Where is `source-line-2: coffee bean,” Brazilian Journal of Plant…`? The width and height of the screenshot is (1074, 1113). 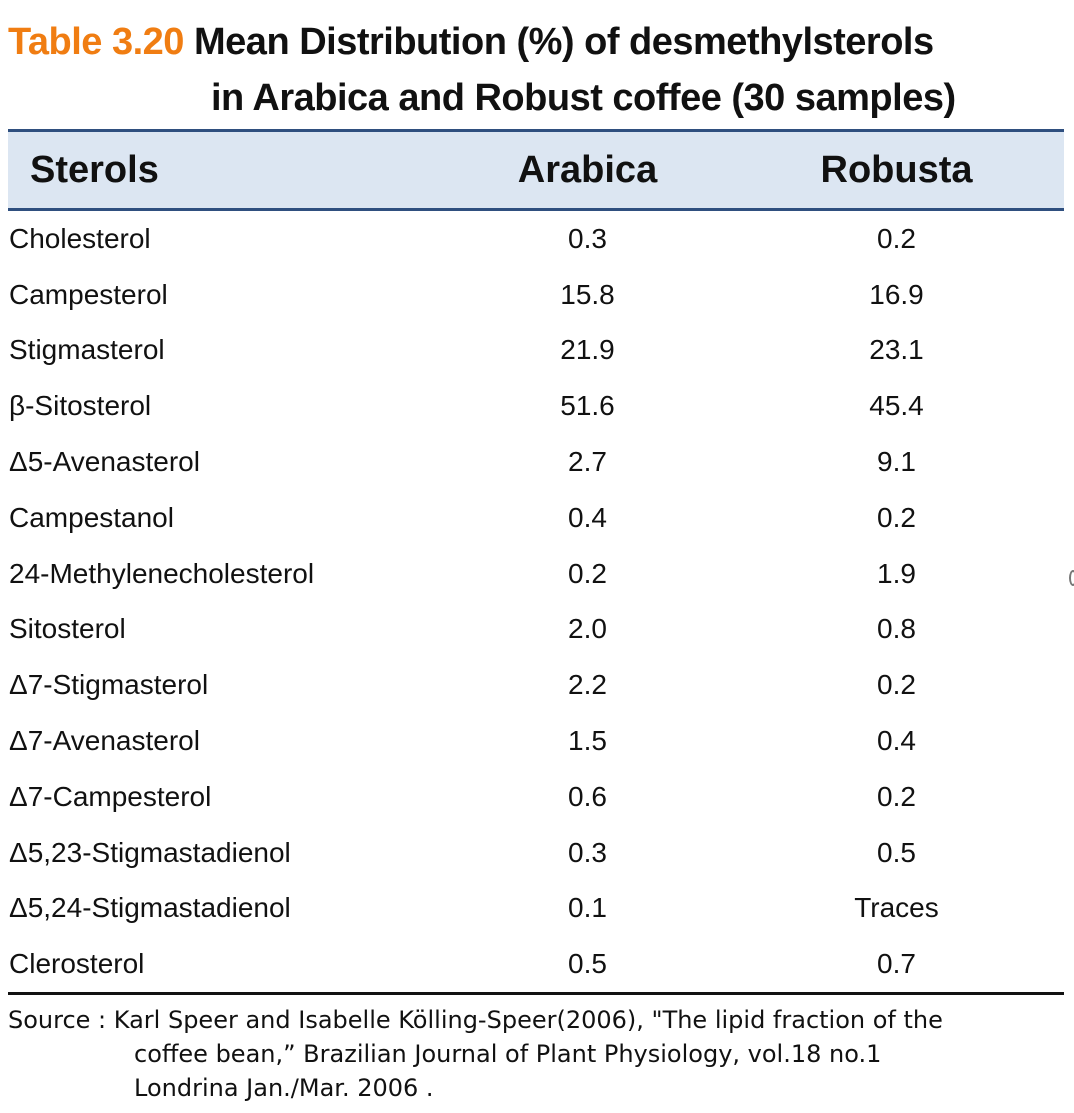
source-line-2: coffee bean,” Brazilian Journal of Plant… is located at coordinates (508, 1054).